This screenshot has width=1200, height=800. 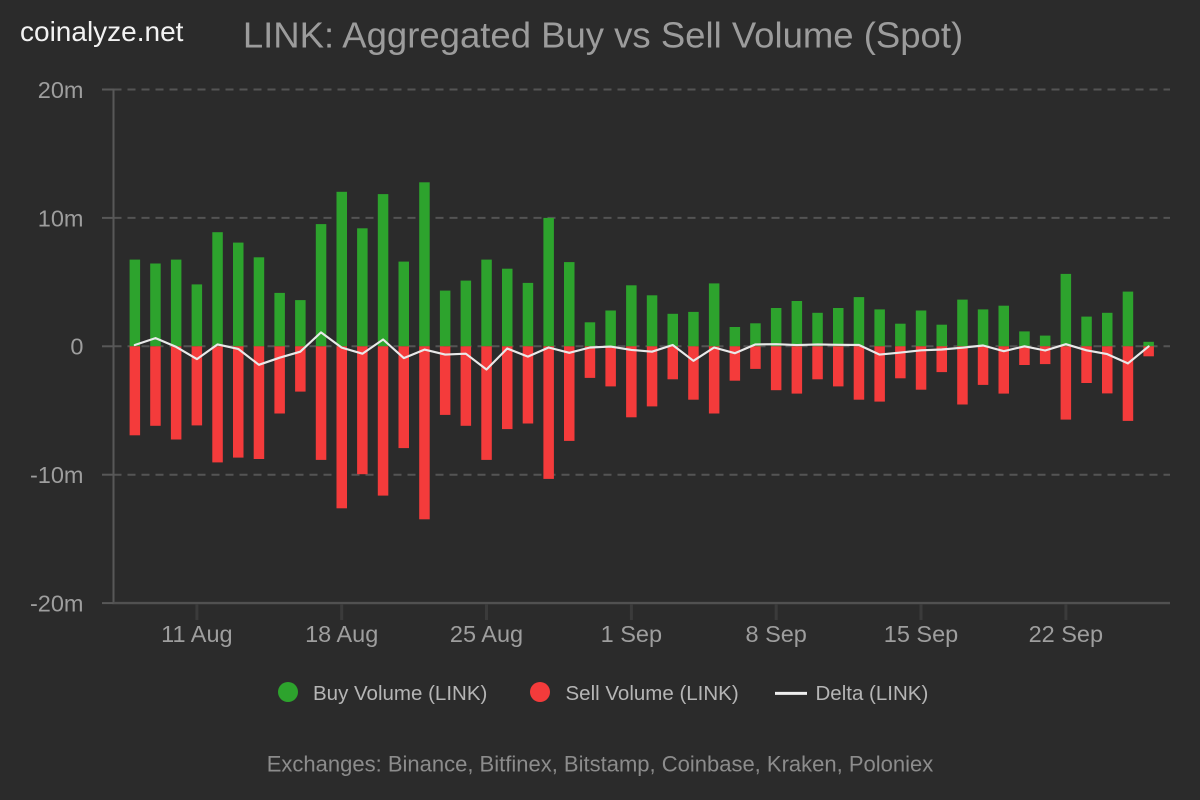 I want to click on svg-text: Sell Volume (LINK), so click(x=652, y=693).